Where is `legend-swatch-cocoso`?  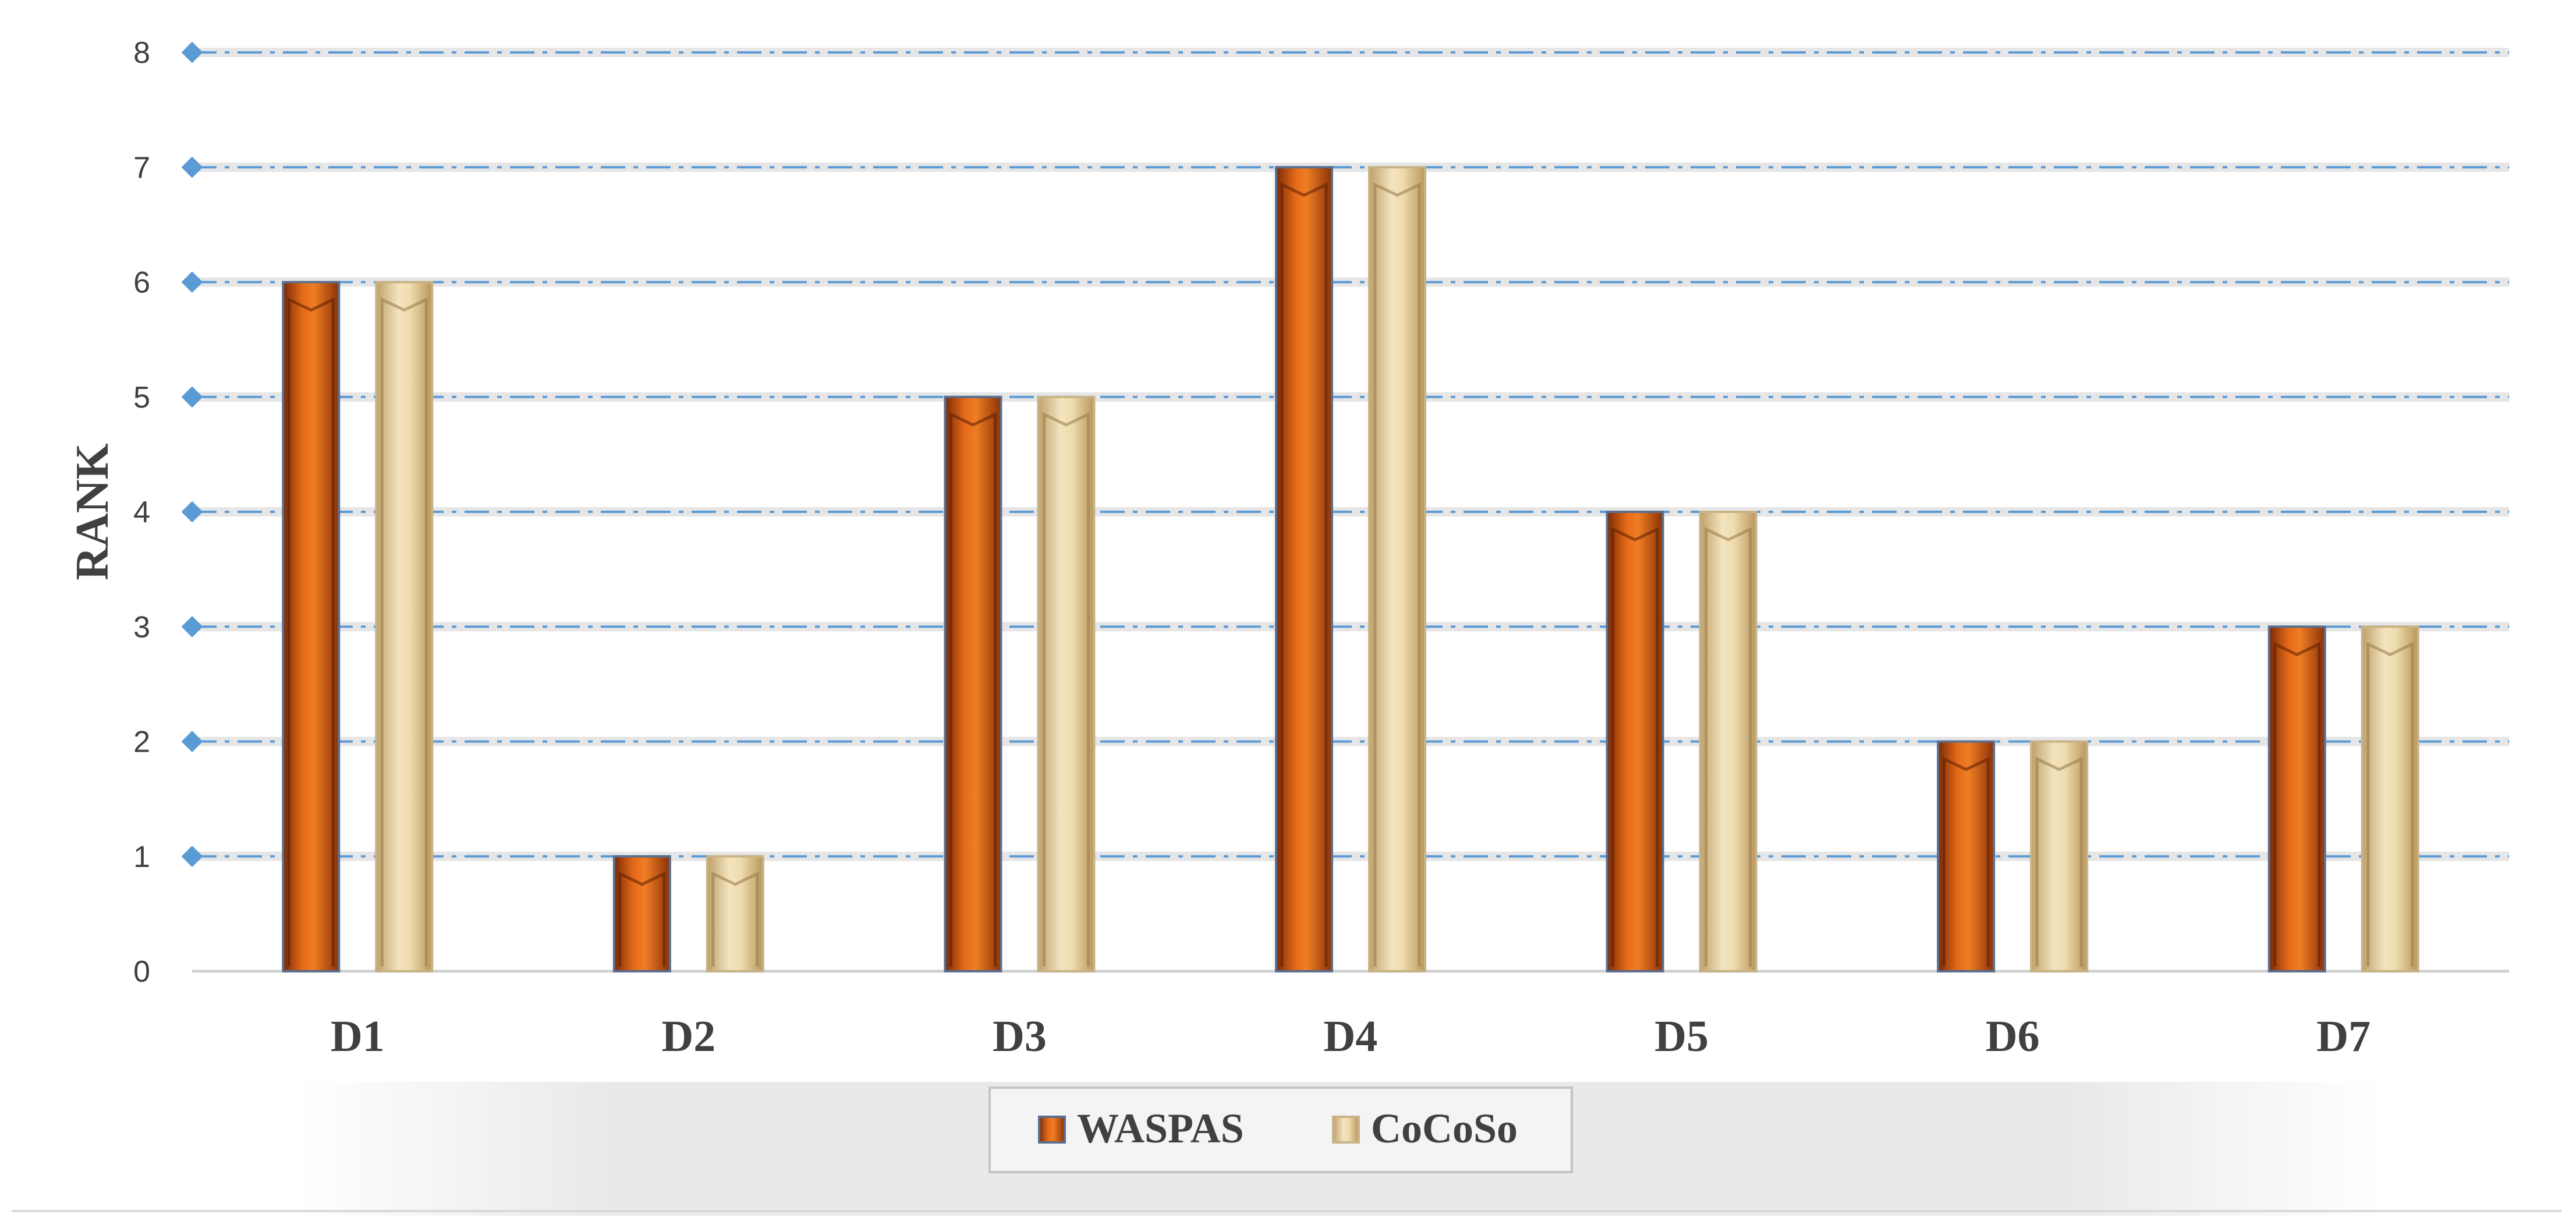
legend-swatch-cocoso is located at coordinates (1346, 1130).